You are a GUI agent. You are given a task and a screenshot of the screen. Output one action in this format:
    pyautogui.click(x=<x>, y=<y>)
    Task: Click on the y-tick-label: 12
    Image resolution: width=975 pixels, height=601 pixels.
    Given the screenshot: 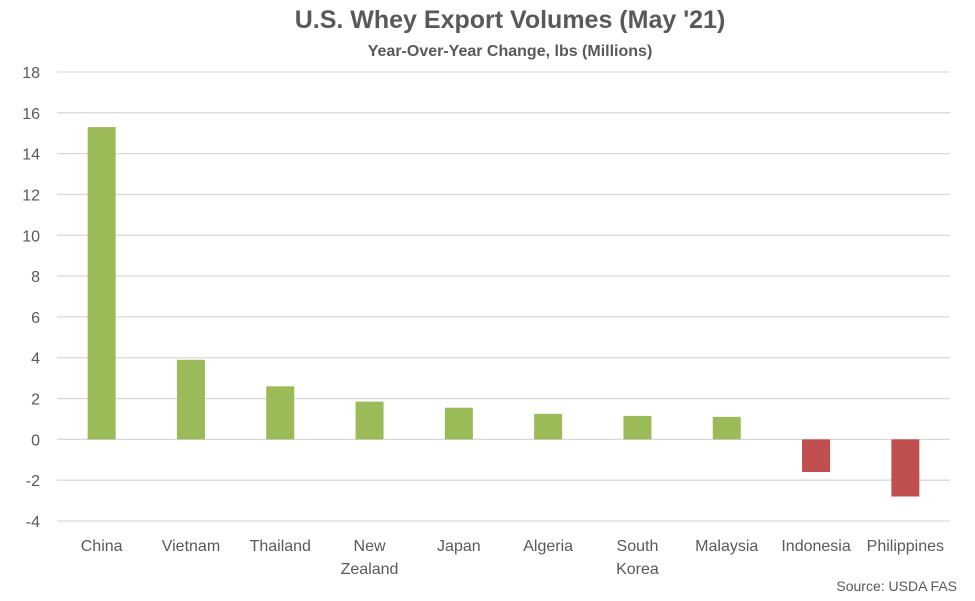 What is the action you would take?
    pyautogui.click(x=31, y=195)
    